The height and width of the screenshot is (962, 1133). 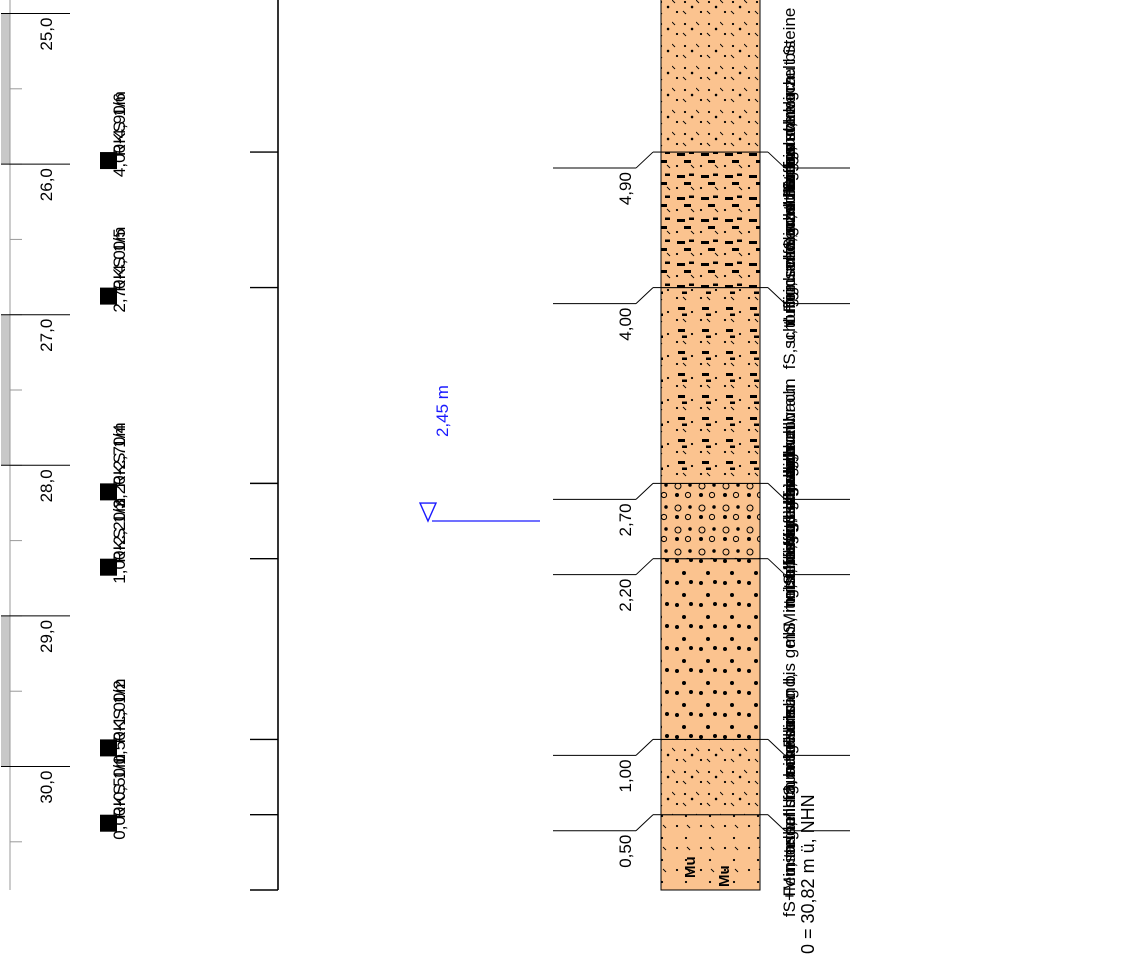 I want to click on sample-range: 1,00-2,20m, so click(x=119, y=541).